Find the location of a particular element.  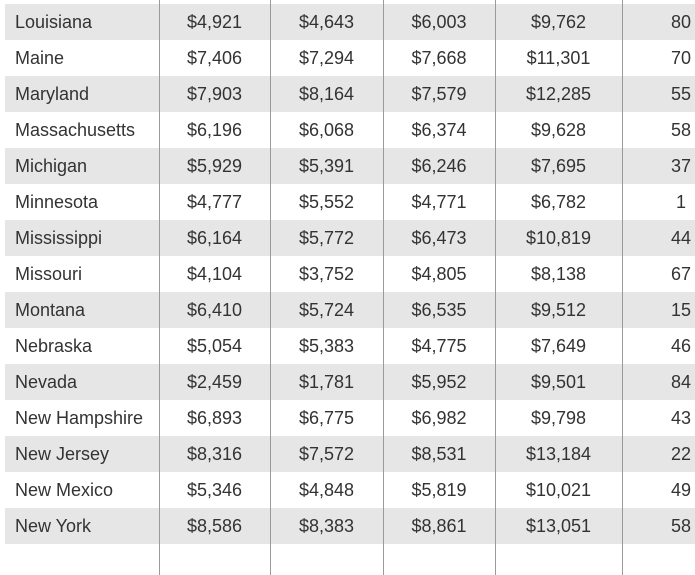

value-cell: $8,164 is located at coordinates (326, 94).